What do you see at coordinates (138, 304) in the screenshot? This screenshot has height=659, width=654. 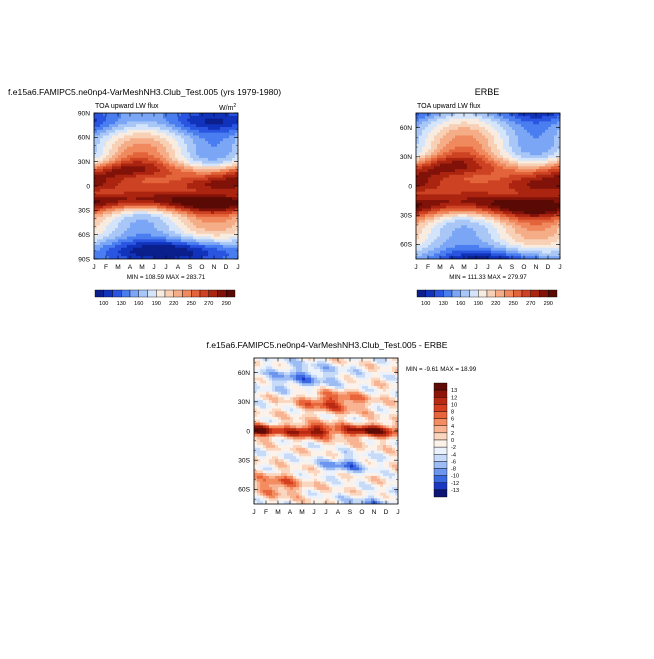 I see `colorbar-label: 160` at bounding box center [138, 304].